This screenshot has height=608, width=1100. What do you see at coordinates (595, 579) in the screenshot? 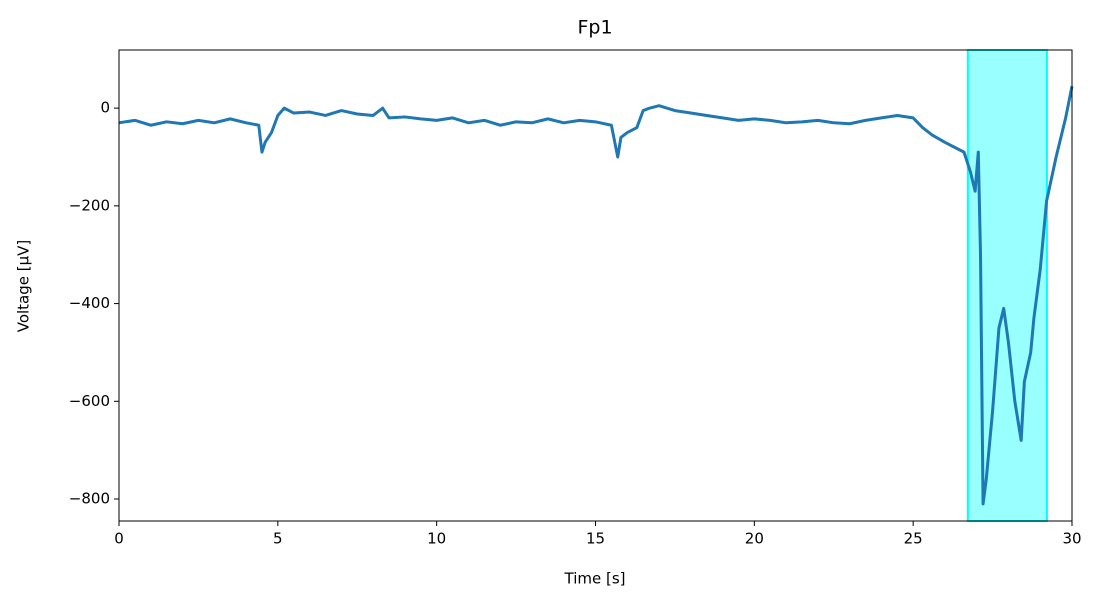
I see `x-axis-label: Time [s]` at bounding box center [595, 579].